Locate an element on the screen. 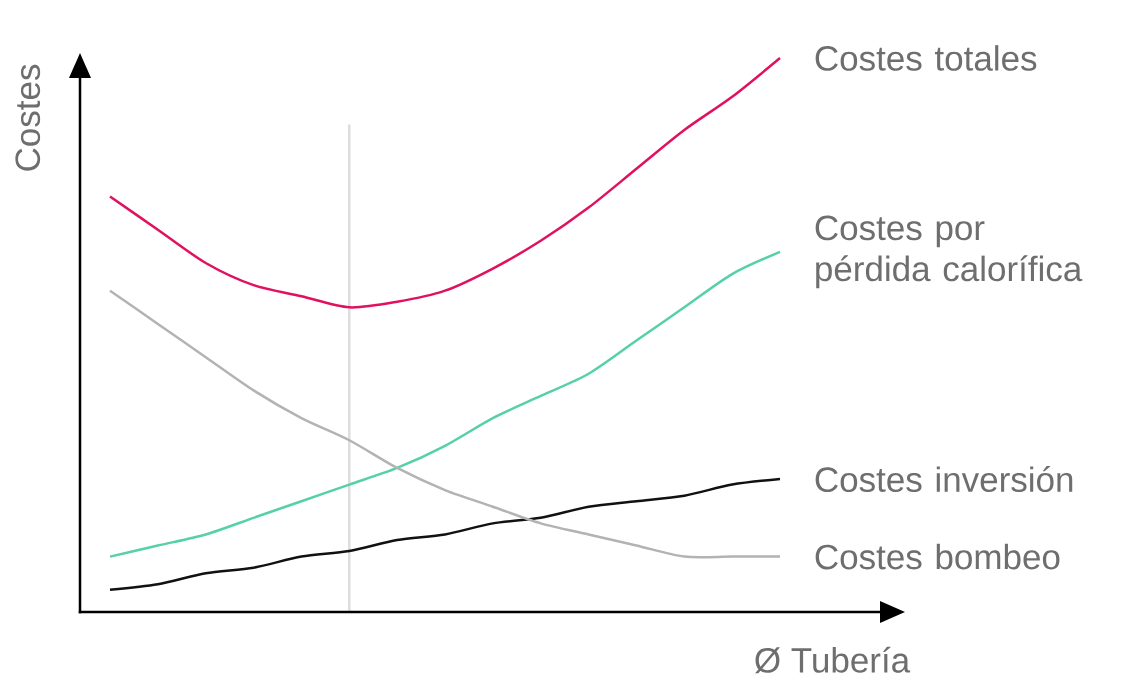  series-label: Costes por pérdida calorífica is located at coordinates (949, 252).